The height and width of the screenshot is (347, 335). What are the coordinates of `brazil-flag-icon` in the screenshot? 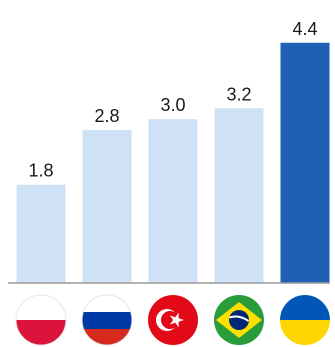 It's located at (239, 320).